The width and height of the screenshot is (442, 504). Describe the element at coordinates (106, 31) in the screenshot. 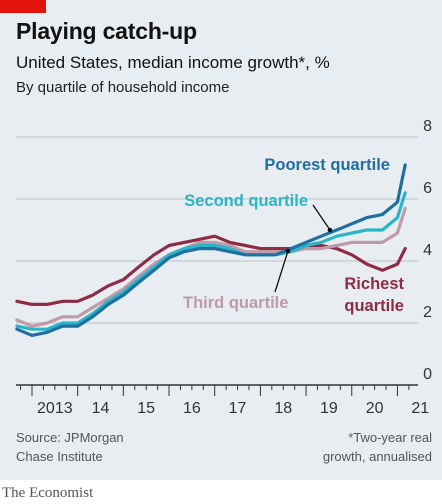

I see `chart-title: Playing catch-up` at that location.